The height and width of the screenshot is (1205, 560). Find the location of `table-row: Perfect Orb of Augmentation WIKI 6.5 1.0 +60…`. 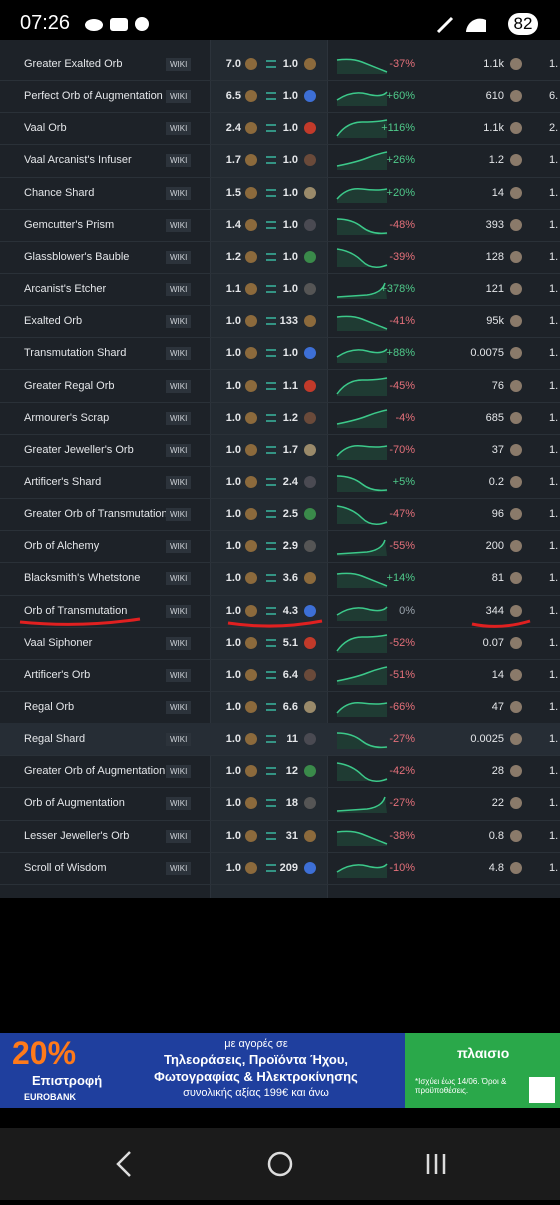

table-row: Perfect Orb of Augmentation WIKI 6.5 1.0 +60… is located at coordinates (280, 97).